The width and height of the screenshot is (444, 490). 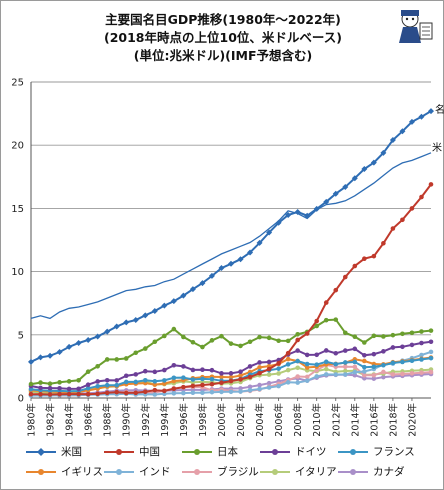 What do you see at coordinates (70, 420) in the screenshot?
I see `x-tick-label: 1984年` at bounding box center [70, 420].